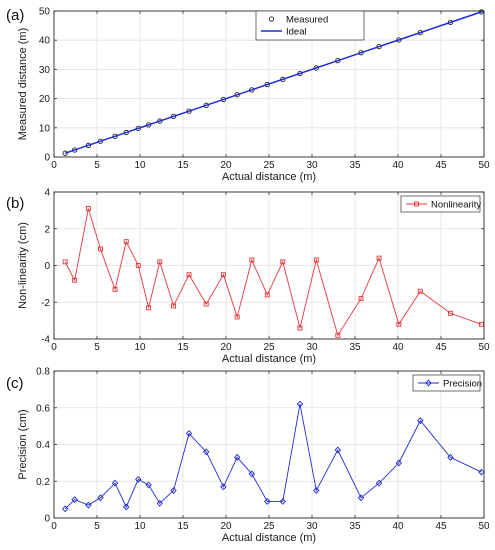 The image size is (495, 550). I want to click on legend-label: Measured, so click(307, 19).